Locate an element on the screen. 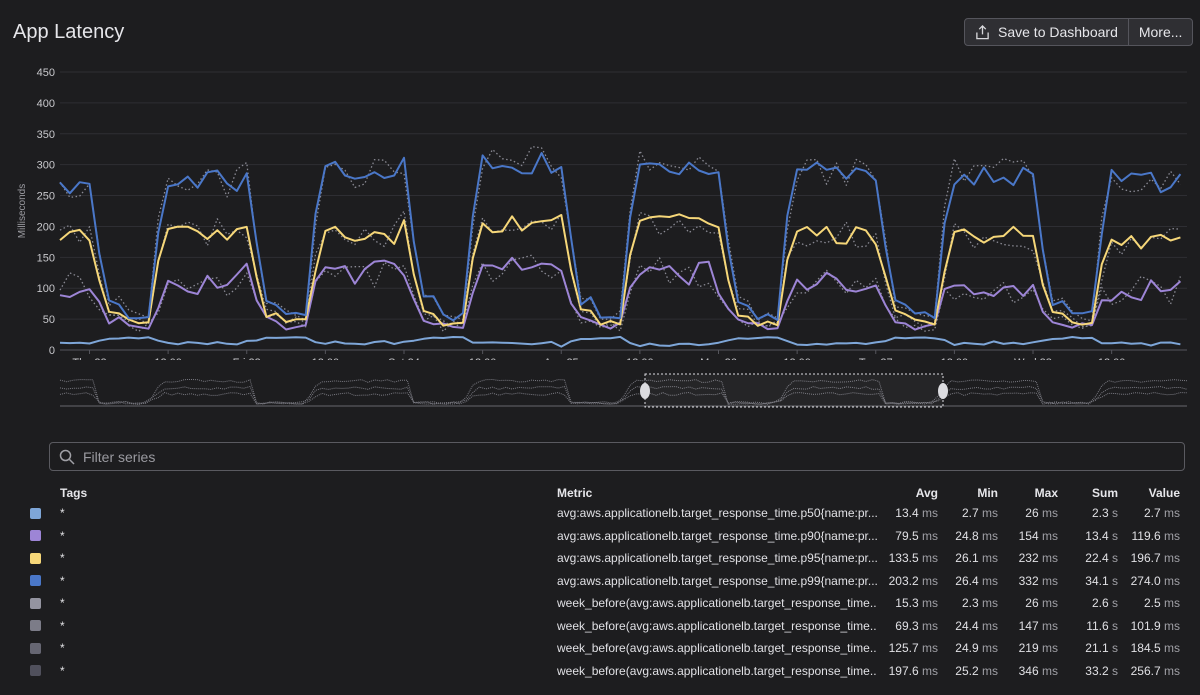 This screenshot has height=695, width=1200. filter-series-field is located at coordinates (617, 456).